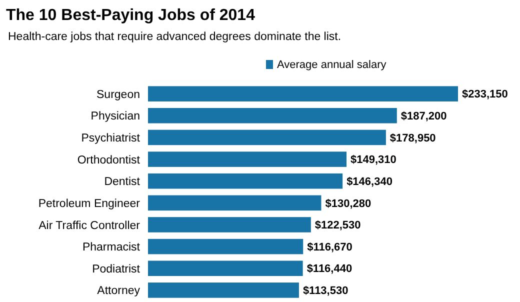  What do you see at coordinates (337, 226) in the screenshot?
I see `data-label: $122,530` at bounding box center [337, 226].